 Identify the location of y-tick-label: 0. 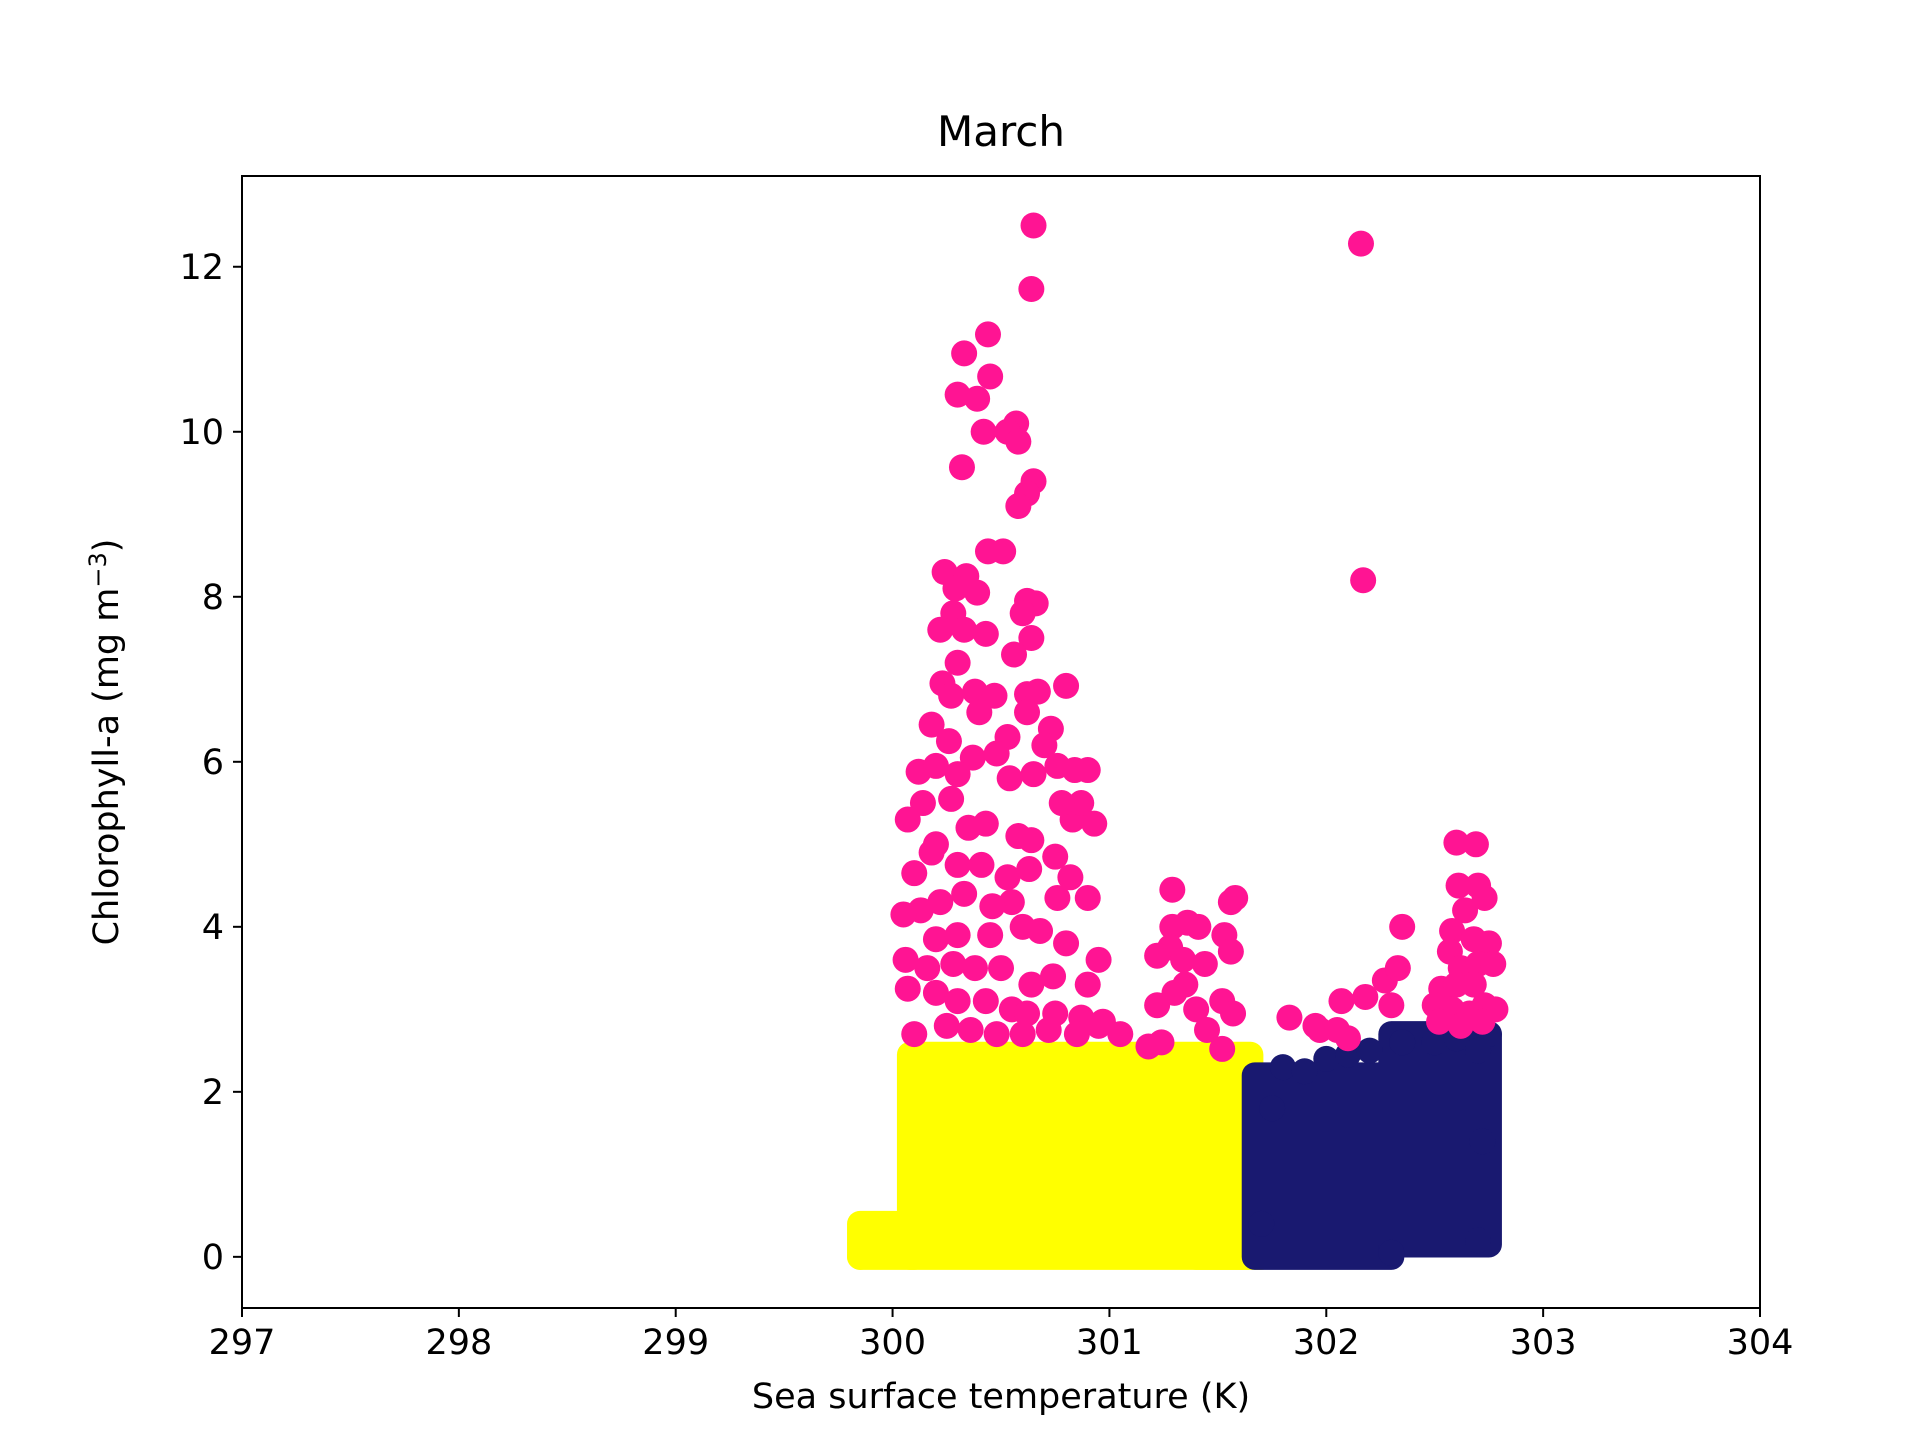
(213, 1258).